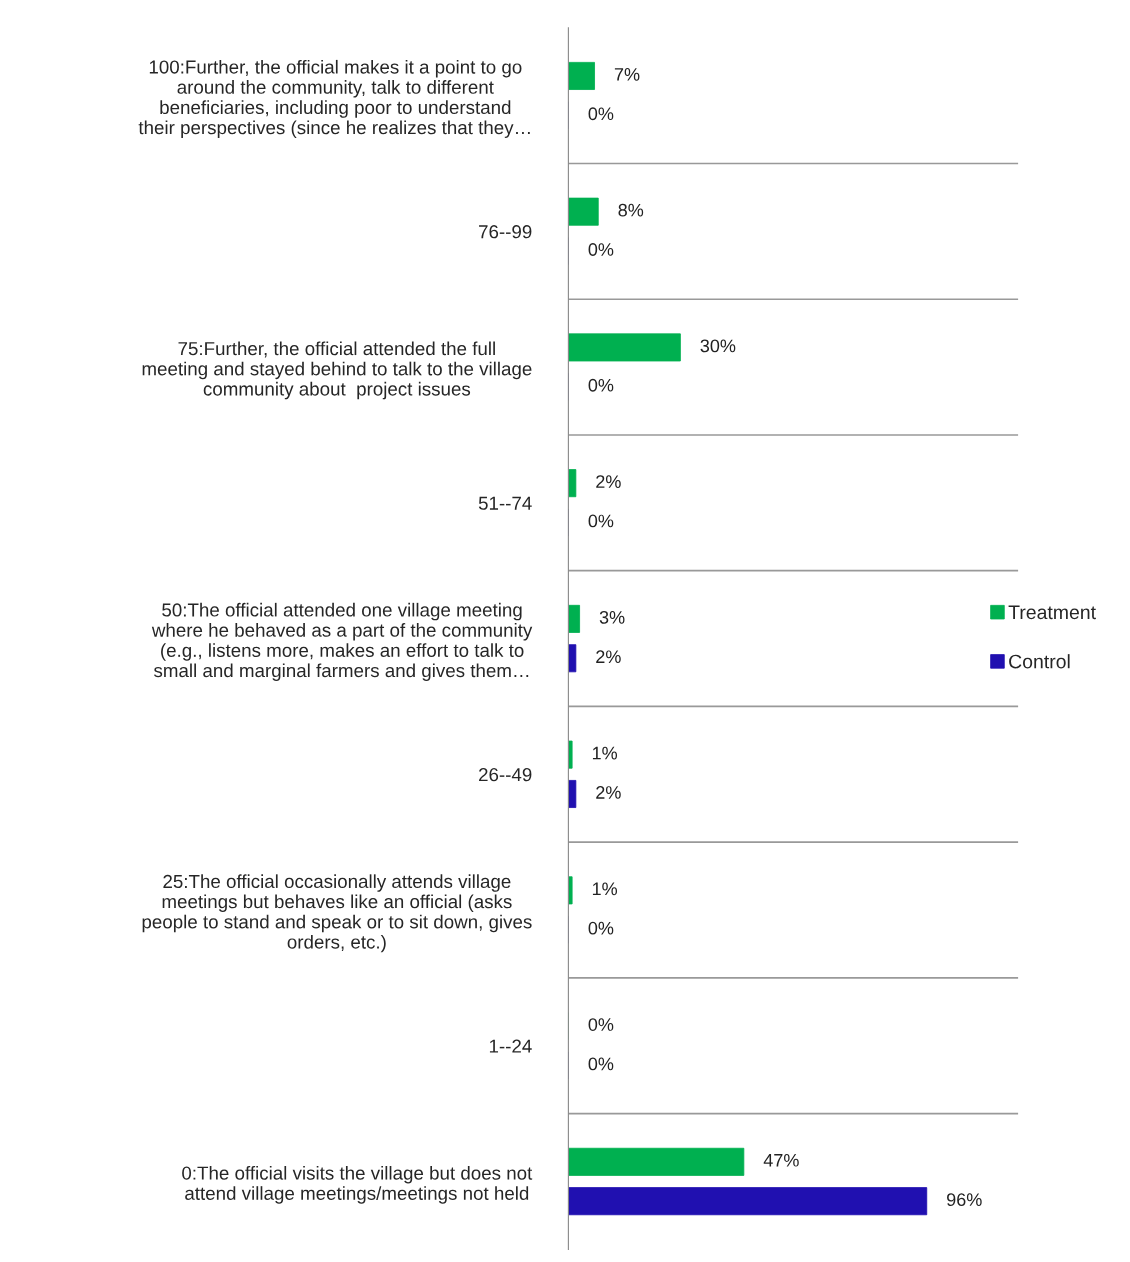 Image resolution: width=1130 pixels, height=1262 pixels. Describe the element at coordinates (781, 1160) in the screenshot. I see `data-label: 47%` at that location.